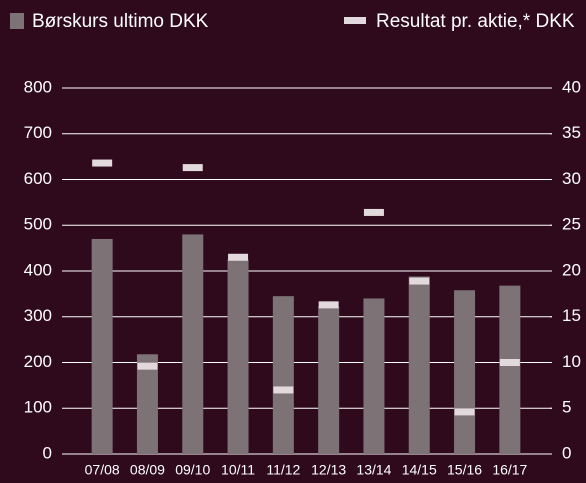 The width and height of the screenshot is (586, 483). I want to click on y-tick-label: 700, so click(38, 132).